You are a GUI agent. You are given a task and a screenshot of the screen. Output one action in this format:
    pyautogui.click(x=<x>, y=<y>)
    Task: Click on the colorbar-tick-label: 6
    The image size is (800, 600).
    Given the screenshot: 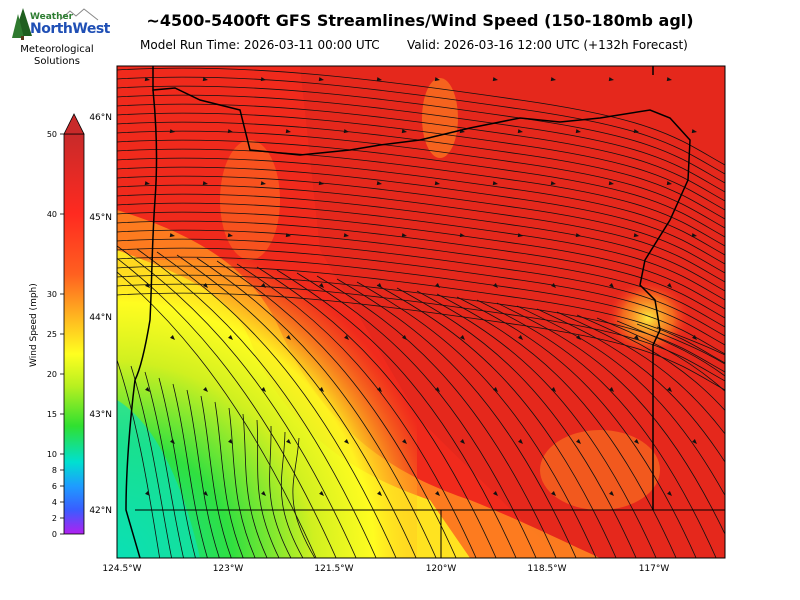 What is the action you would take?
    pyautogui.click(x=54, y=486)
    